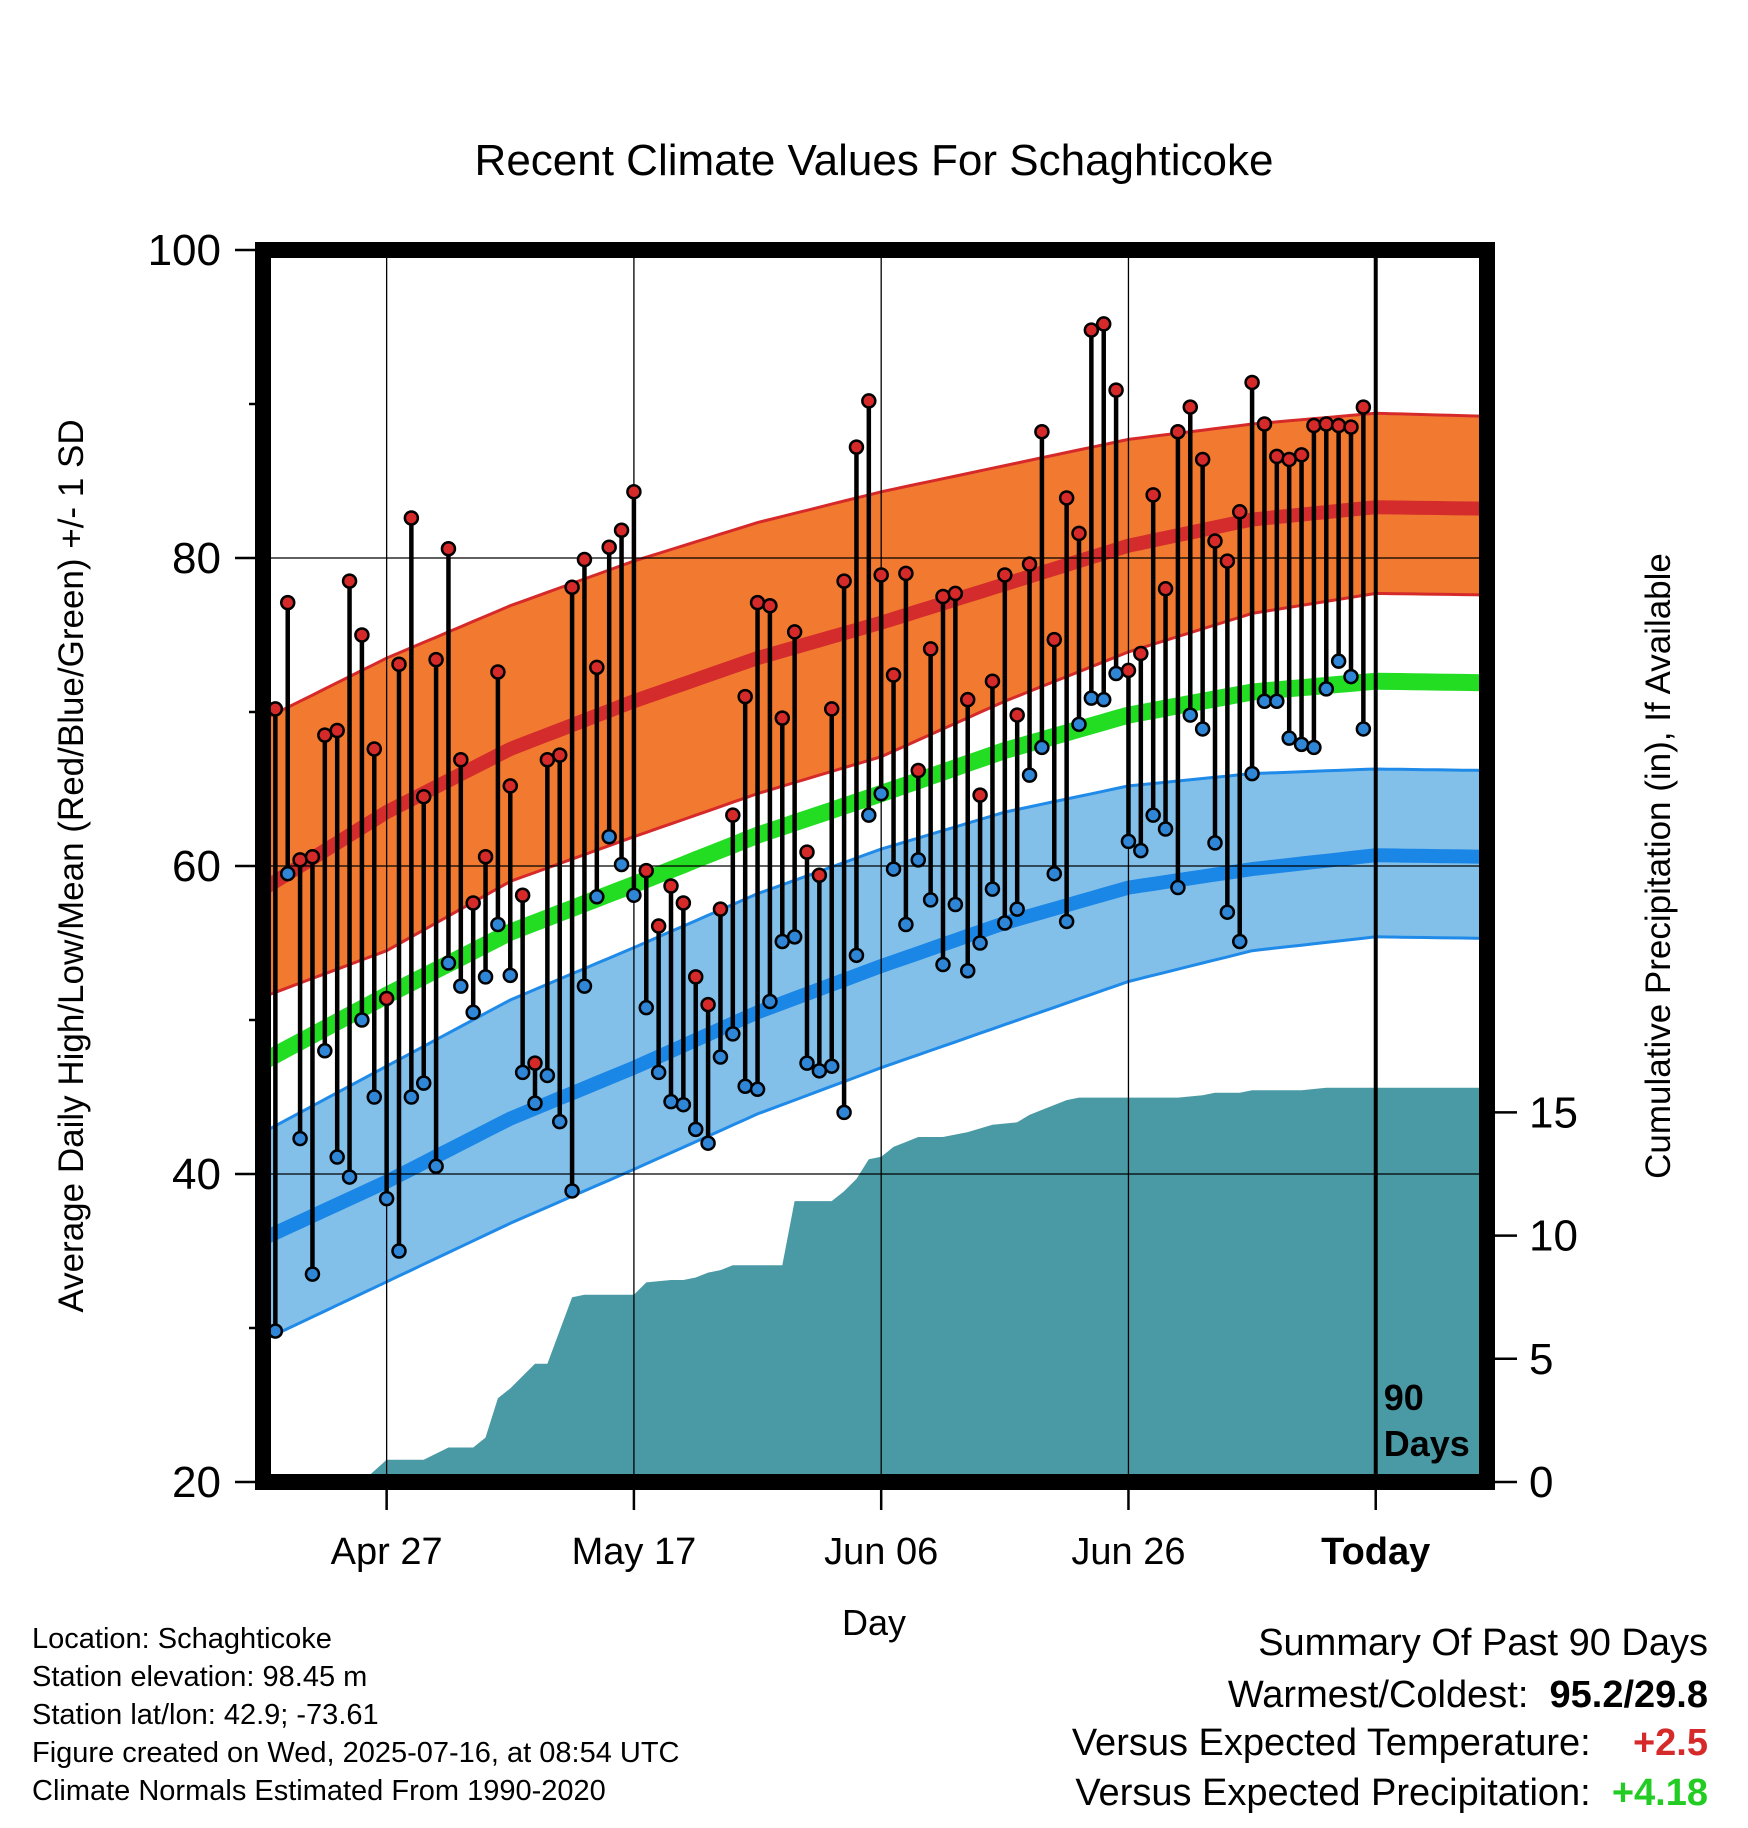 The image size is (1748, 1828). Describe the element at coordinates (1427, 1443) in the screenshot. I see `today-label-days: Days` at that location.